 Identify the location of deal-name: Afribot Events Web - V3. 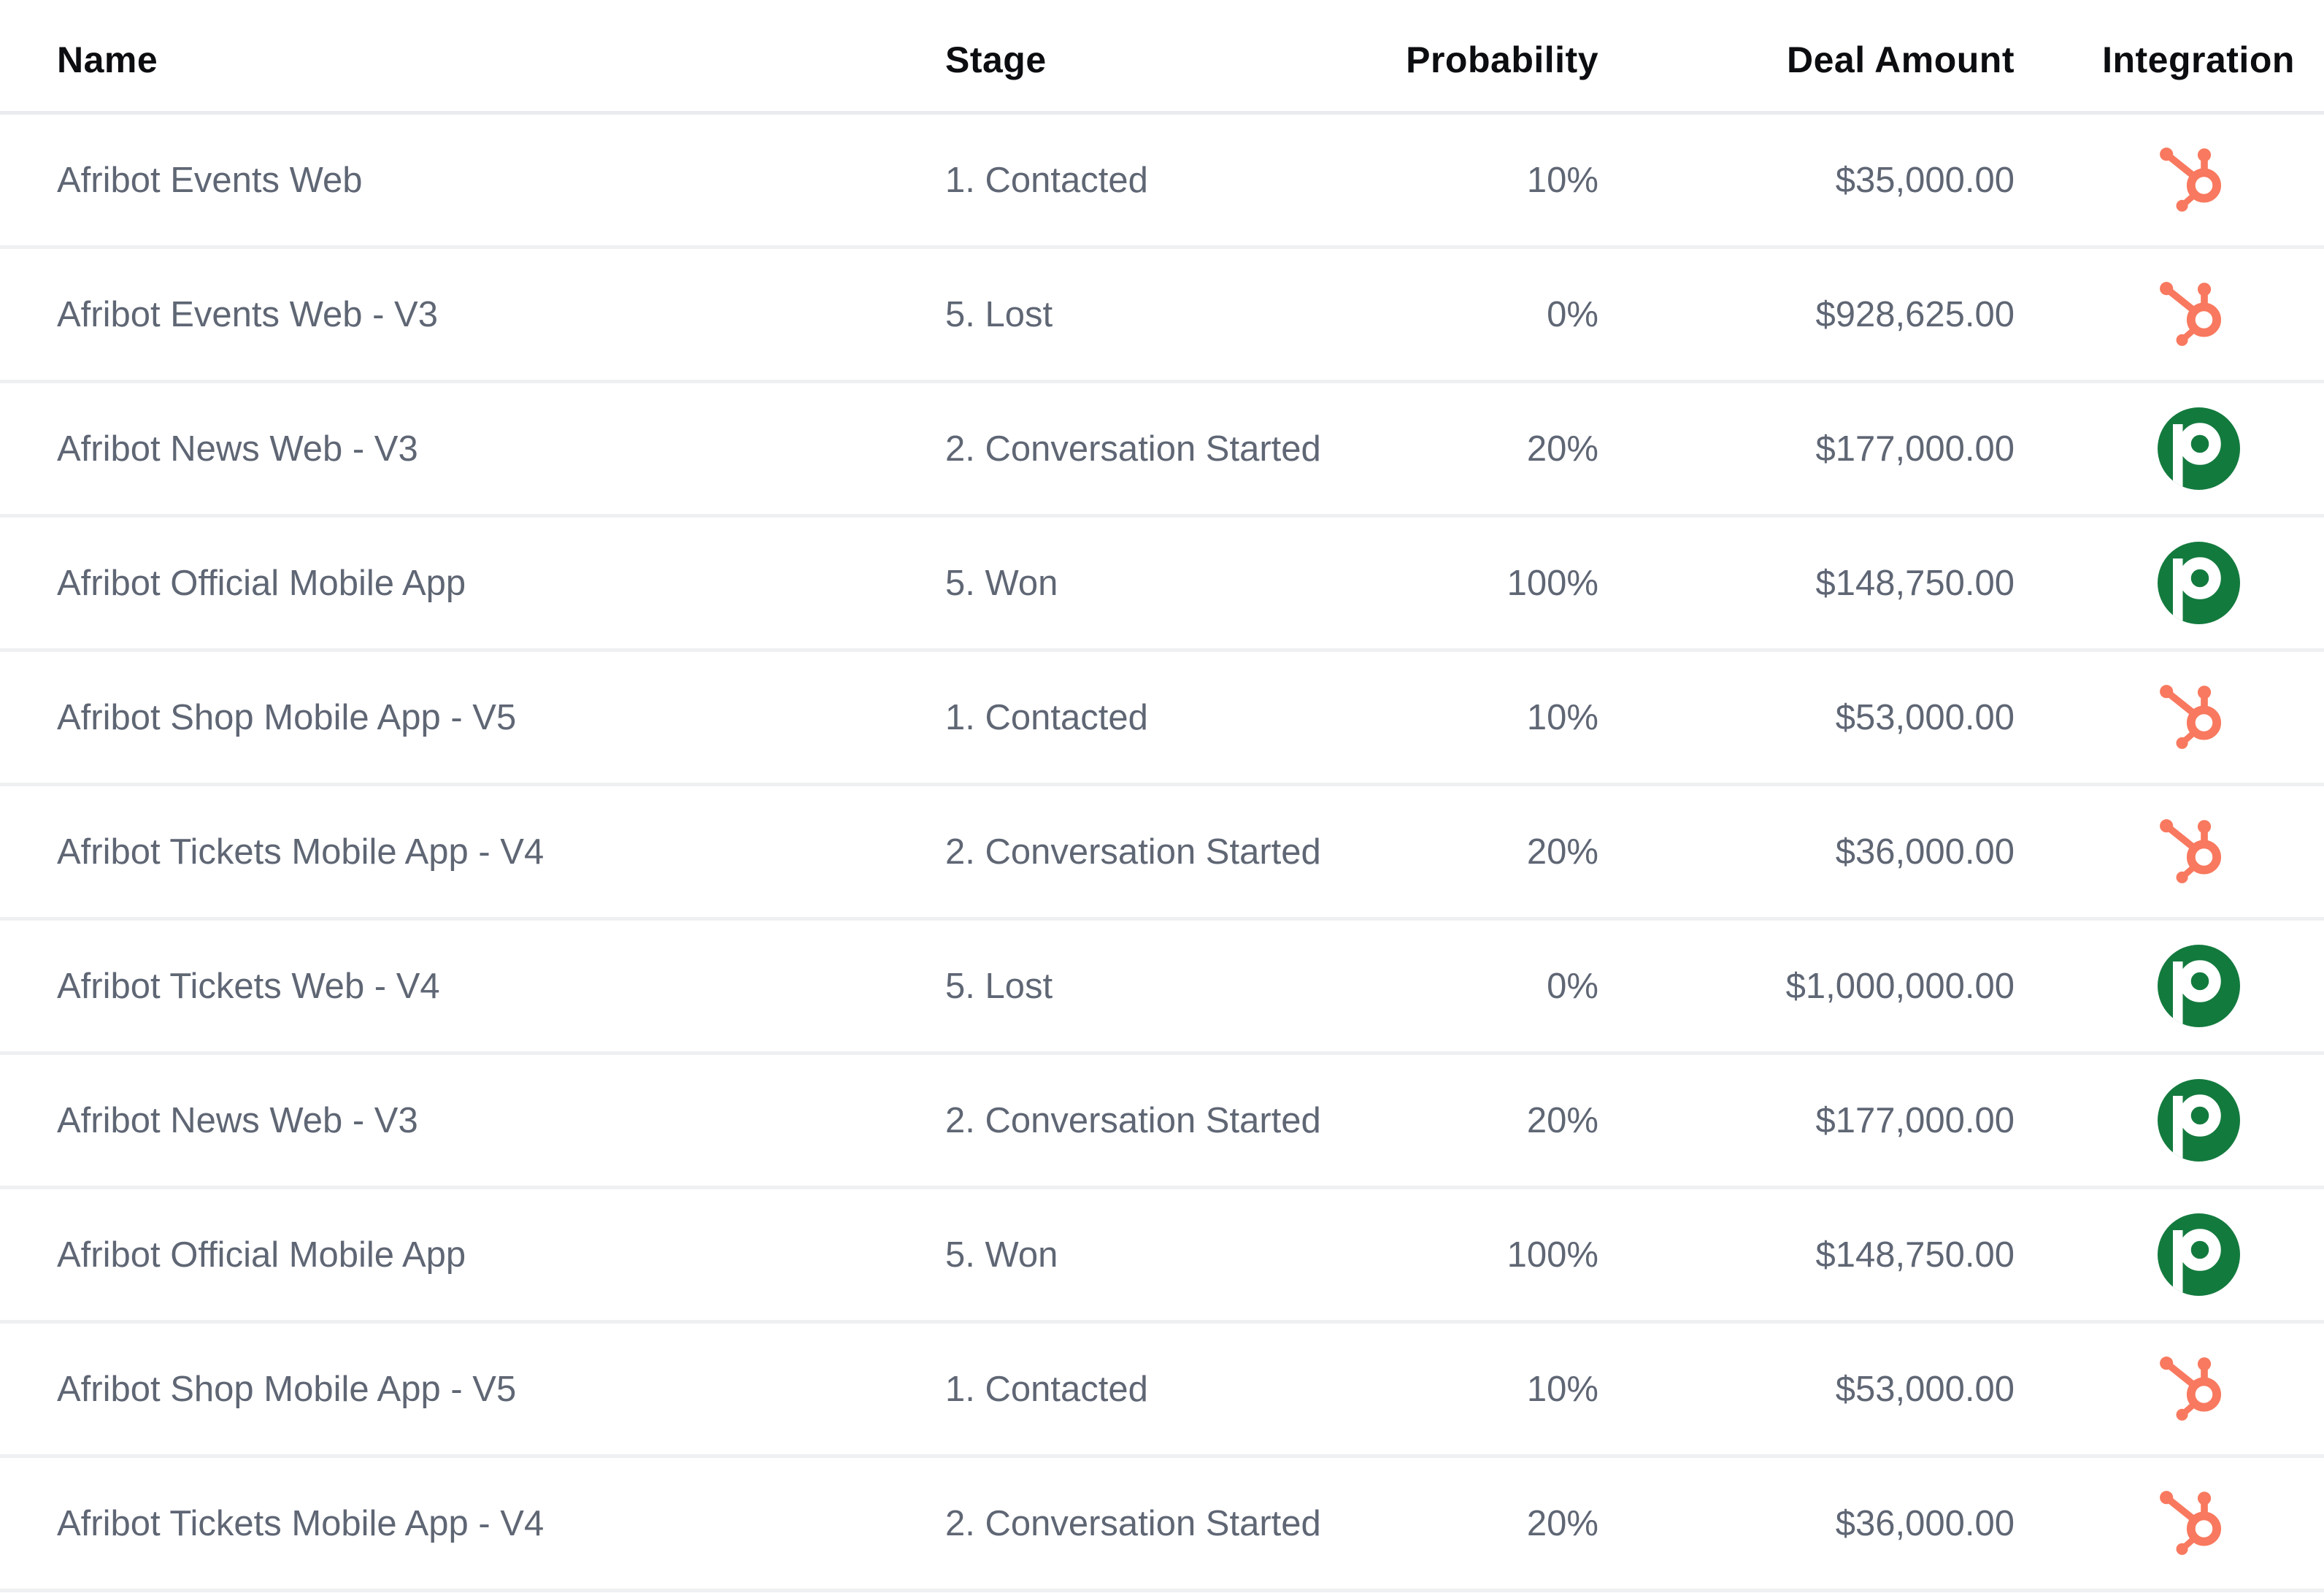
(247, 314).